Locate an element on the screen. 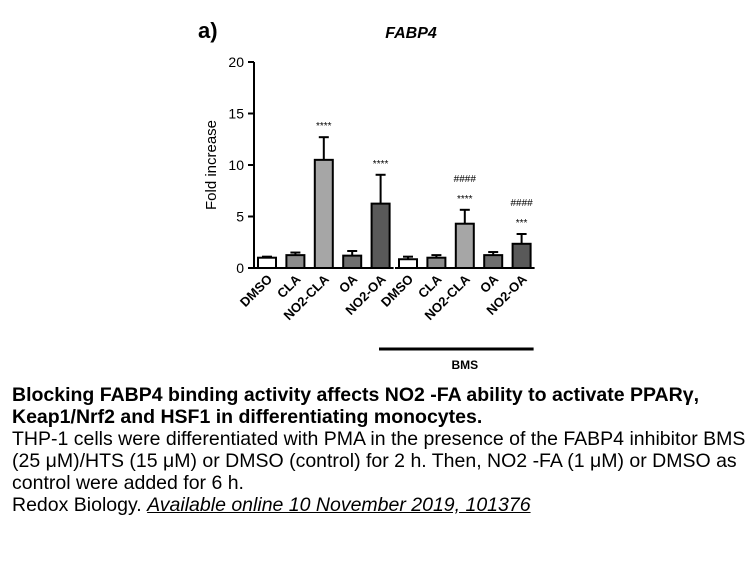  y-tick-label: 10 is located at coordinates (236, 165).